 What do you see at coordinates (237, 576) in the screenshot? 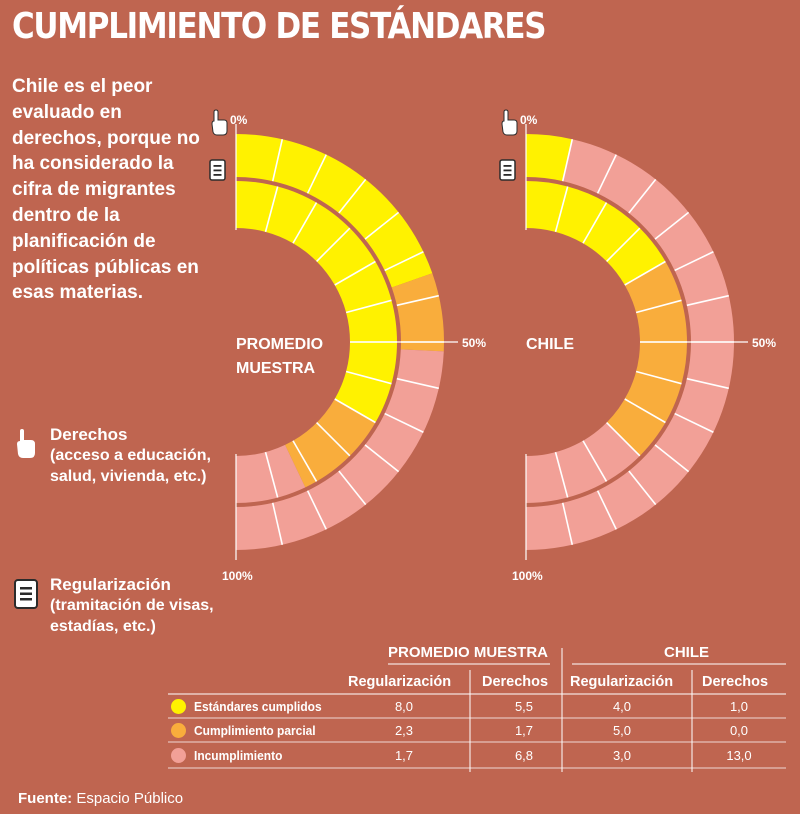
I see `axis-label-100-promedio: 100%` at bounding box center [237, 576].